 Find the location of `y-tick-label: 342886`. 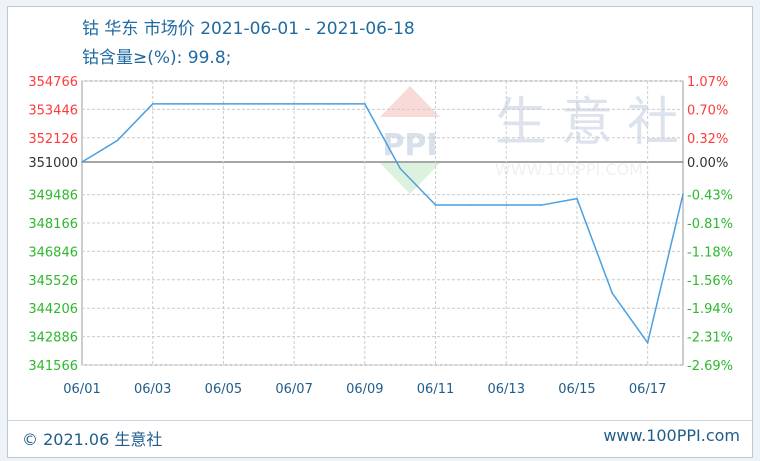

y-tick-label: 342886 is located at coordinates (53, 338).